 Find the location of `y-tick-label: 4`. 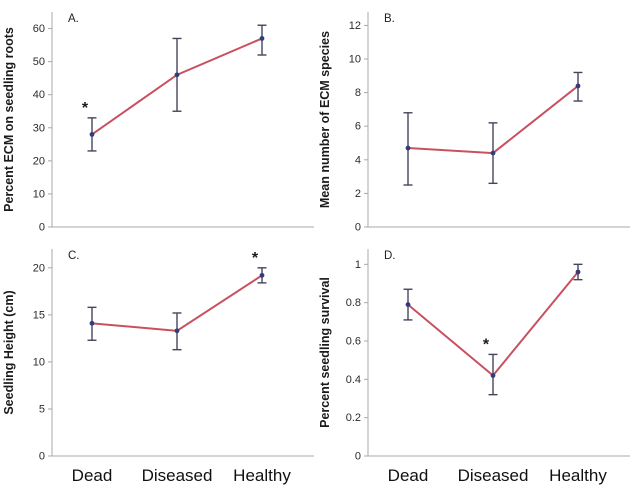

y-tick-label: 4 is located at coordinates (358, 160).